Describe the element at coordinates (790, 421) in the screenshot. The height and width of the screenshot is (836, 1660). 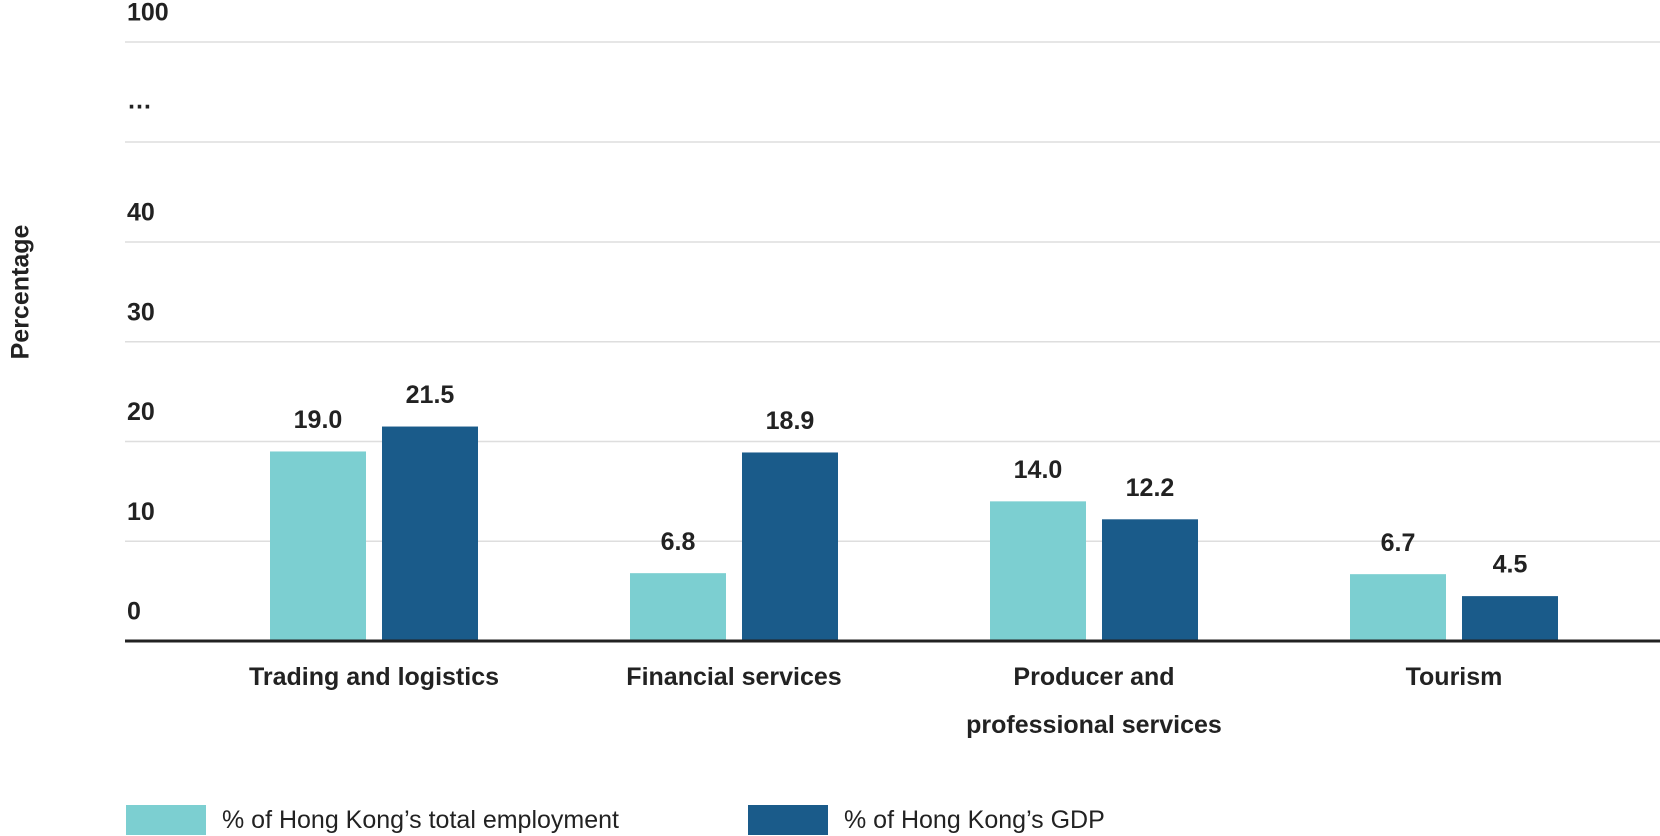
I see `value-label: 18.9` at that location.